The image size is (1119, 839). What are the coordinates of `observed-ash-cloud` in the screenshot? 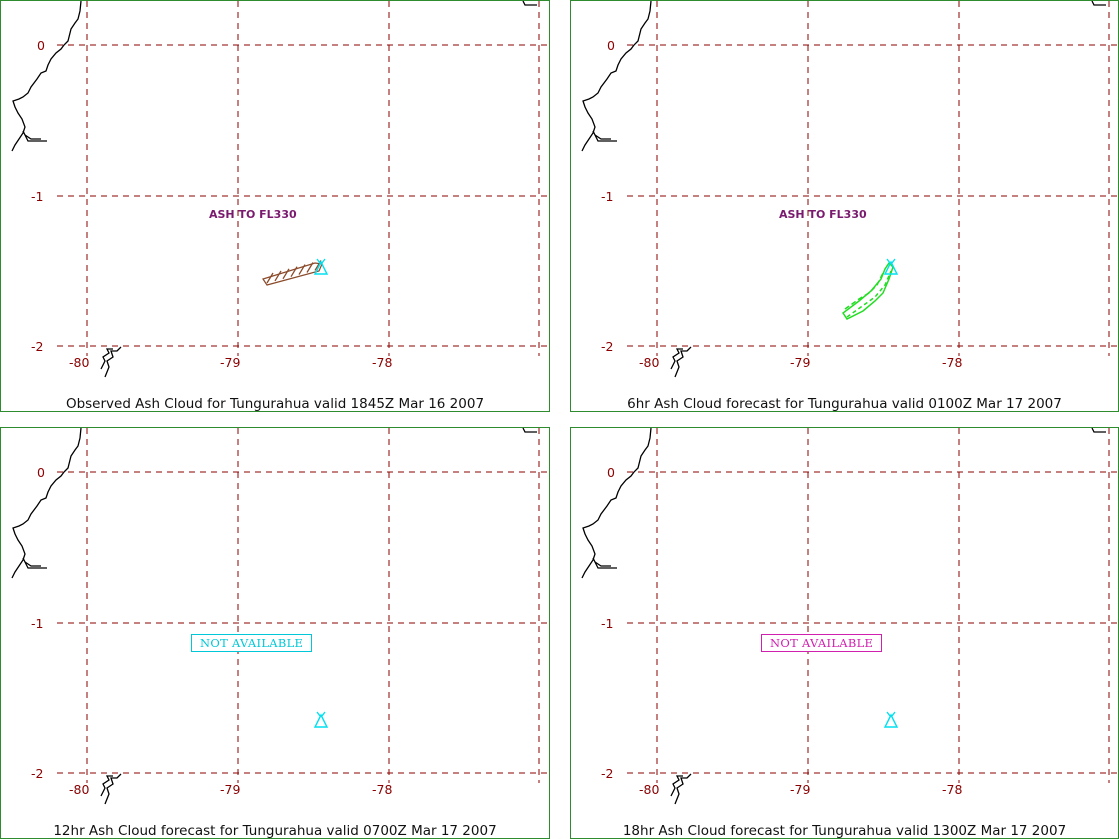 It's located at (292, 273).